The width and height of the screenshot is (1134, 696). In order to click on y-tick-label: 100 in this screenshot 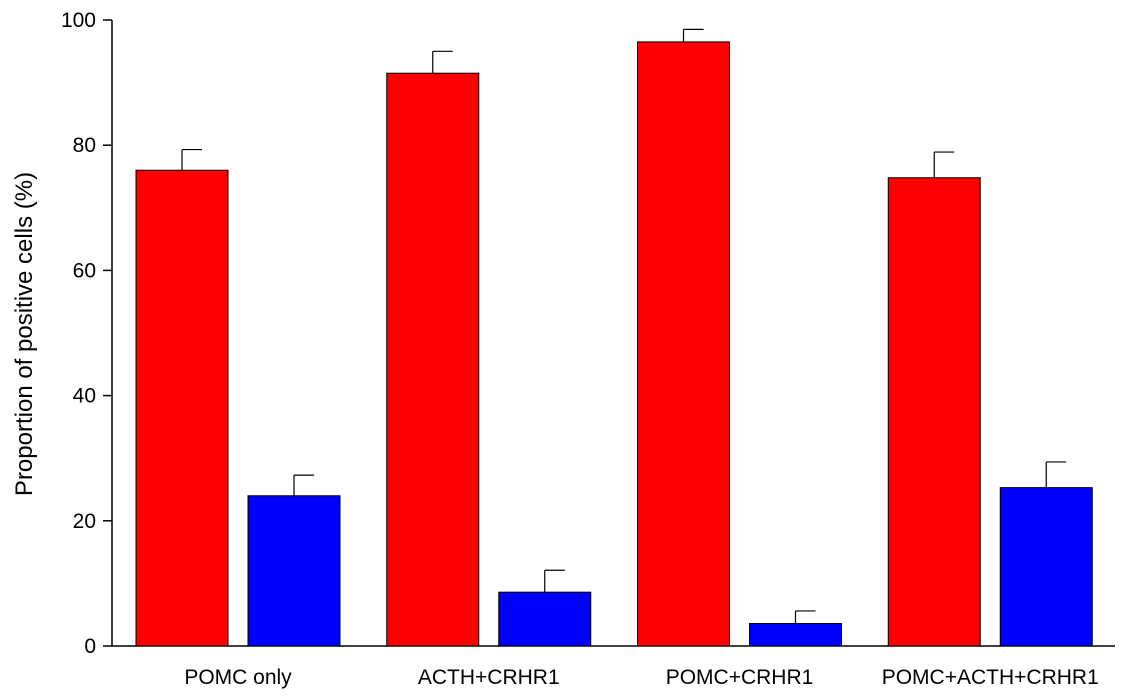, I will do `click(78, 20)`.